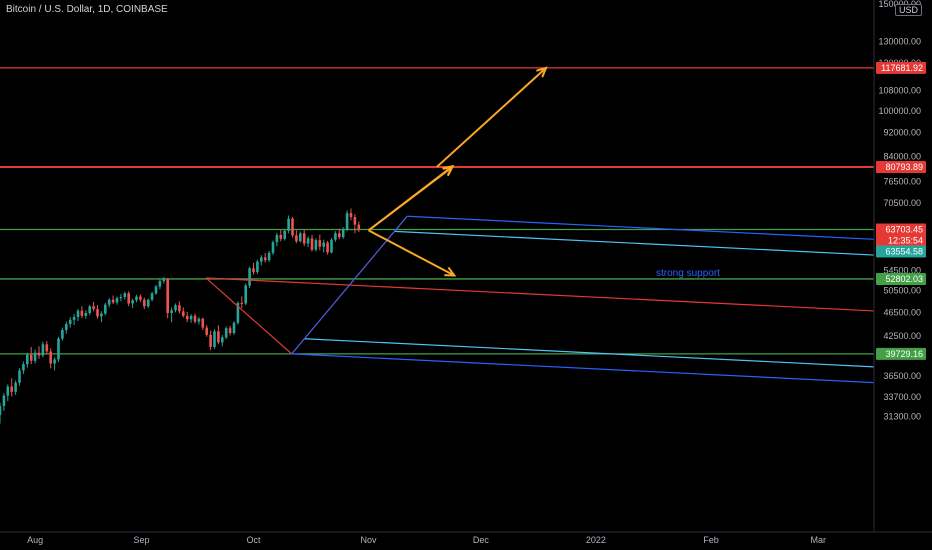 The image size is (932, 550). What do you see at coordinates (909, 10) in the screenshot?
I see `currency-button: USD` at bounding box center [909, 10].